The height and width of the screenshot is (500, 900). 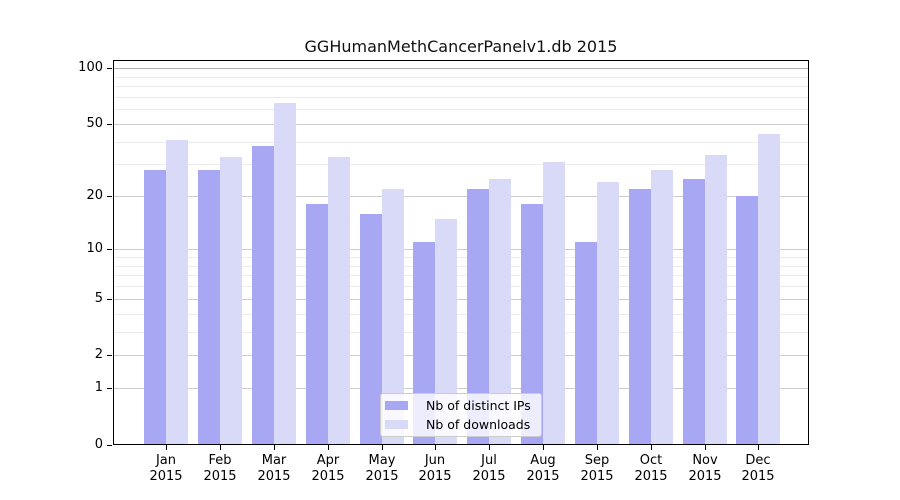 I want to click on bar-nb-of-distinct-ips-oct, so click(x=640, y=317).